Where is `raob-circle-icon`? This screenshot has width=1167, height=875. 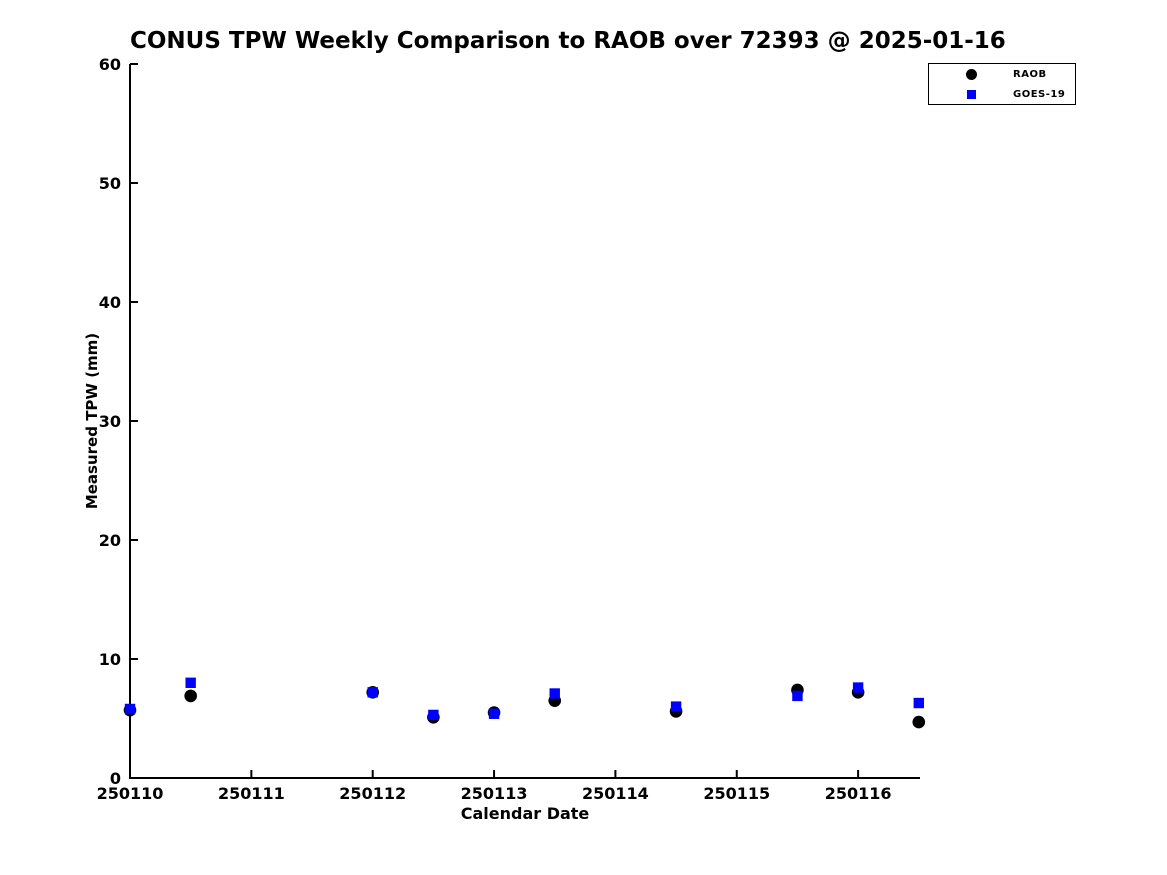
raob-circle-icon is located at coordinates (971, 74).